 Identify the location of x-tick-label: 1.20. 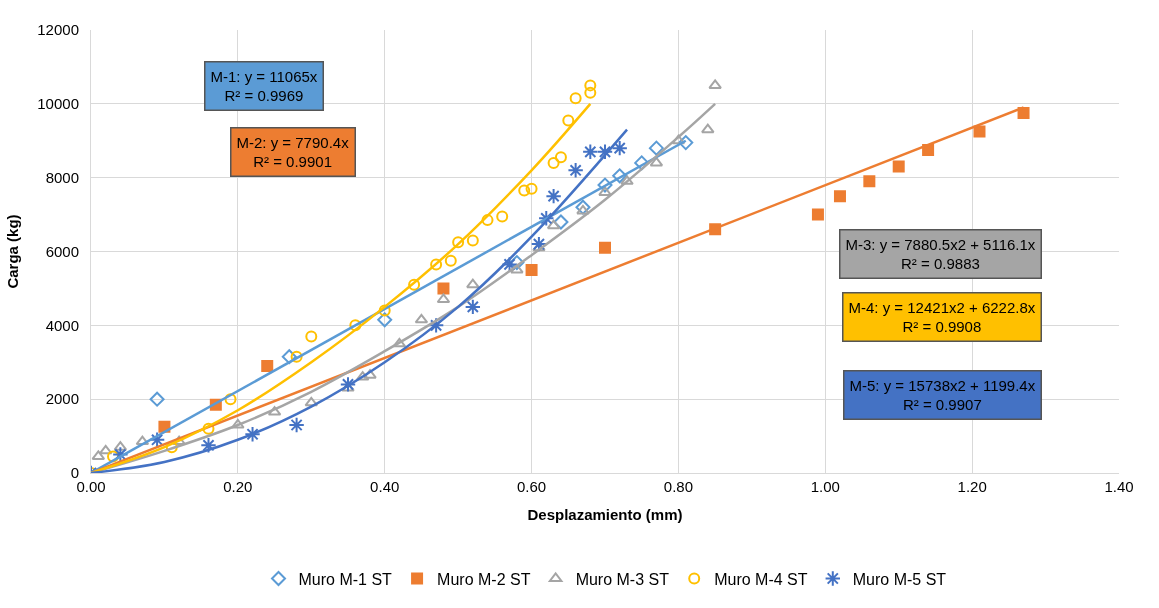
(972, 486).